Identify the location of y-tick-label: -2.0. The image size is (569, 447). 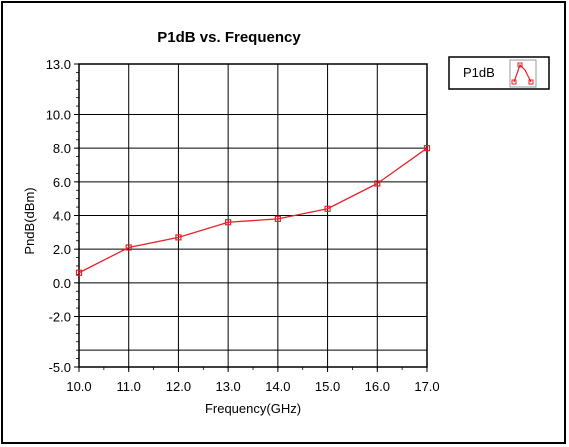
(60, 317).